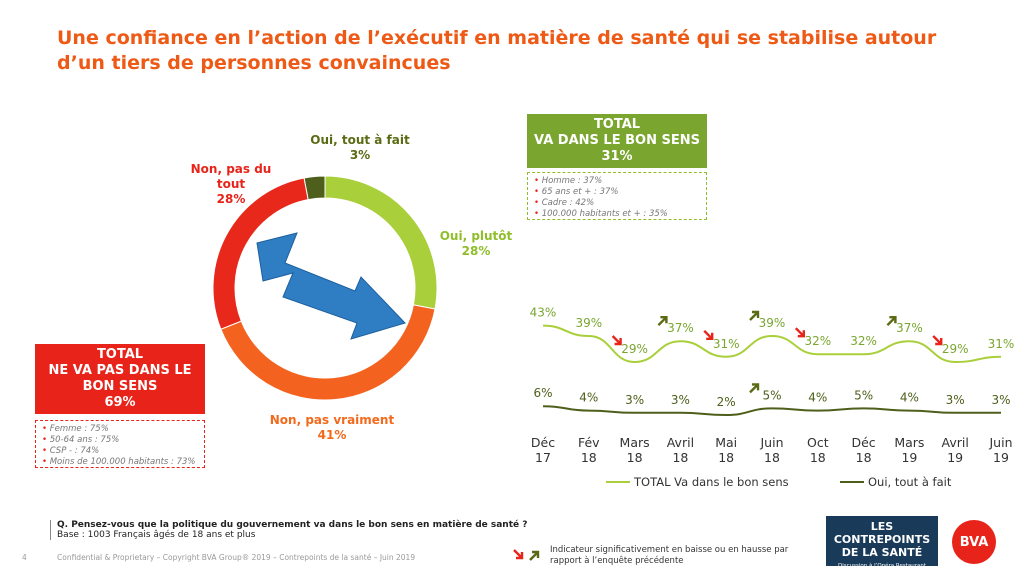 This screenshot has height=576, width=1024. I want to click on legend-label-1: Oui, tout à fait, so click(910, 482).